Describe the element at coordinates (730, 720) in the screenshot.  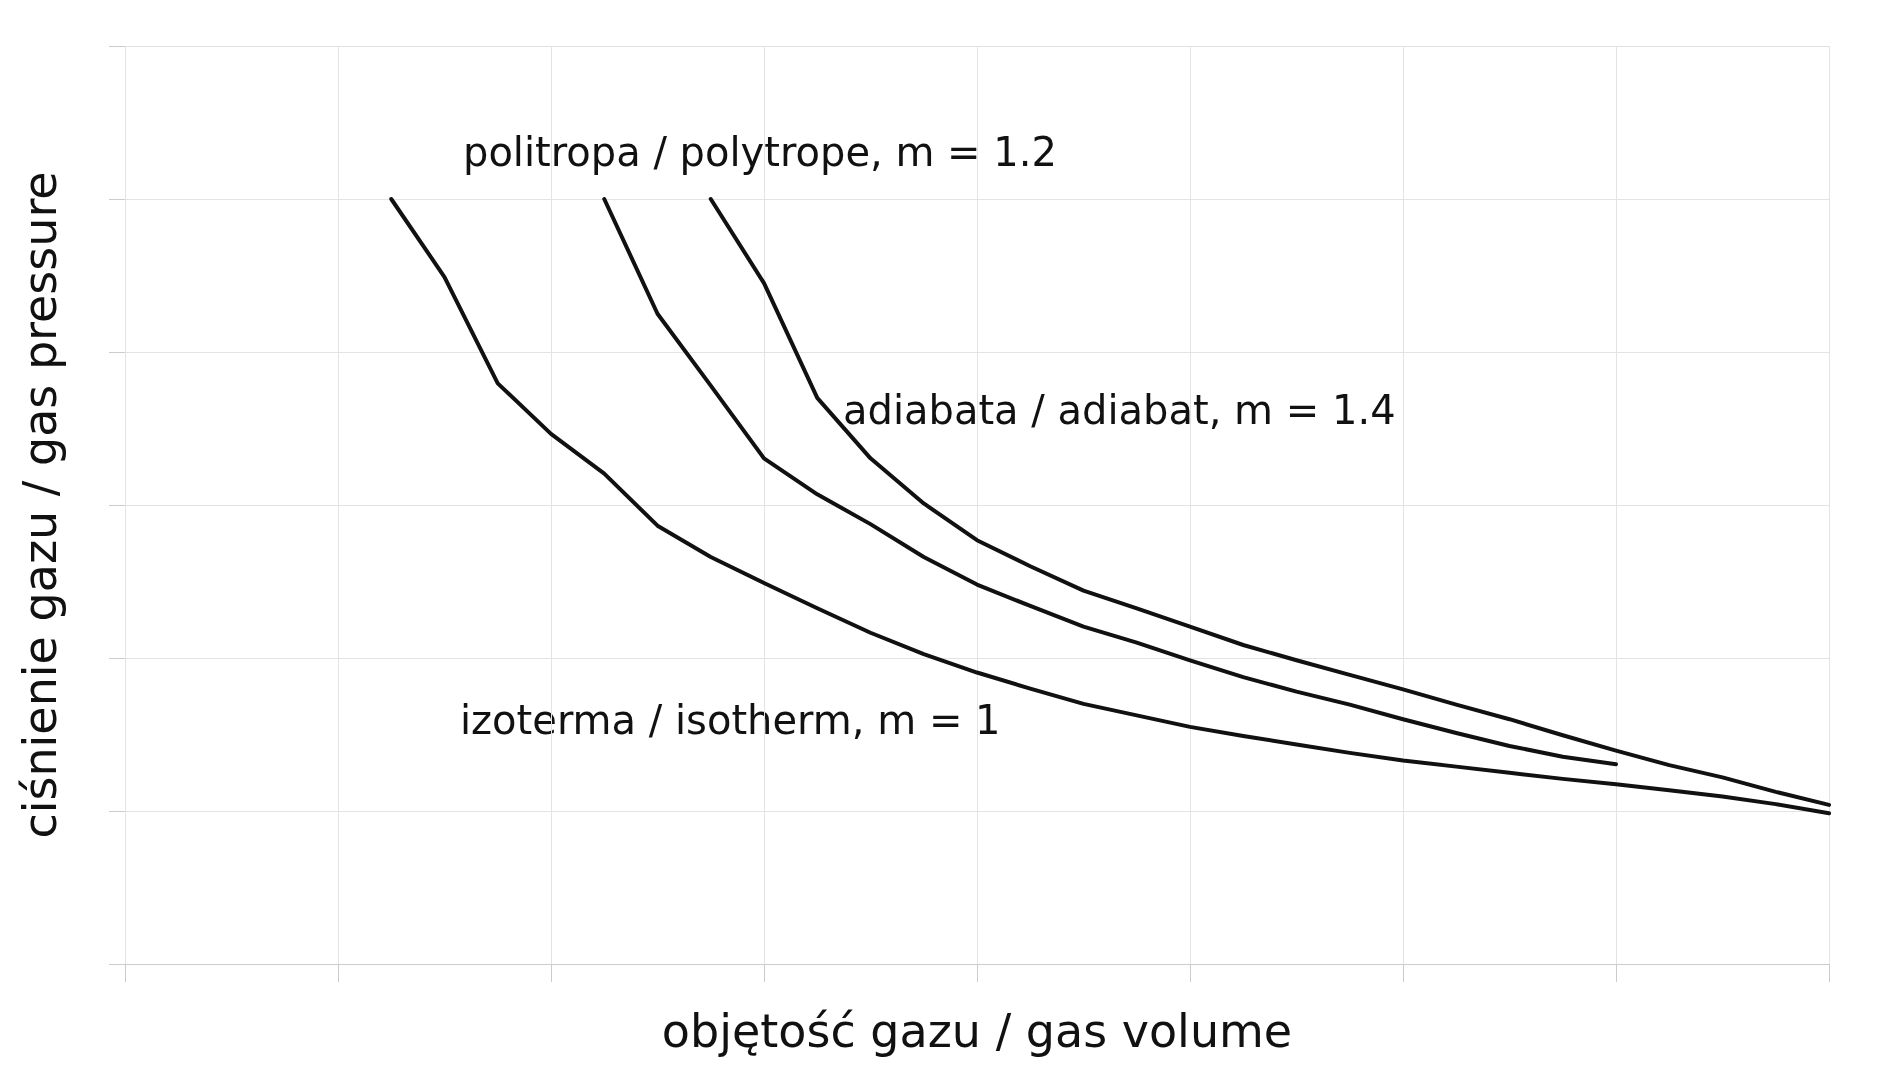
I see `series-label: izoterma / isotherm, m = 1` at that location.